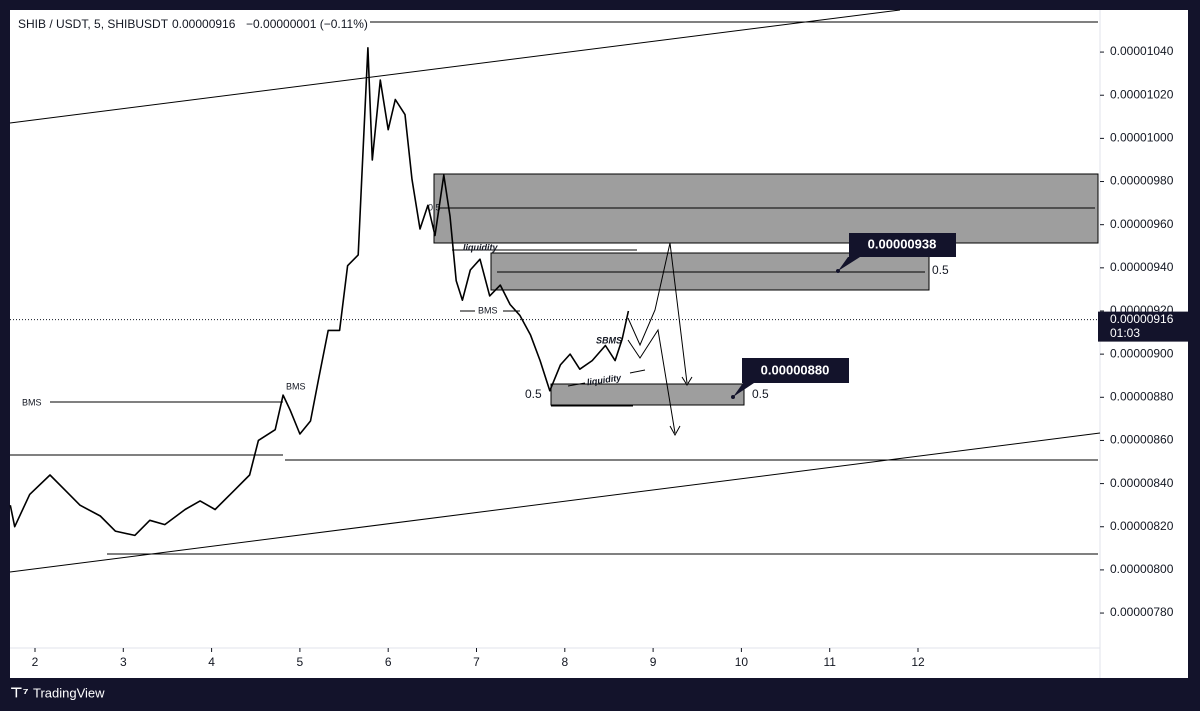  What do you see at coordinates (35, 662) in the screenshot?
I see `x-tick-label: 2` at bounding box center [35, 662].